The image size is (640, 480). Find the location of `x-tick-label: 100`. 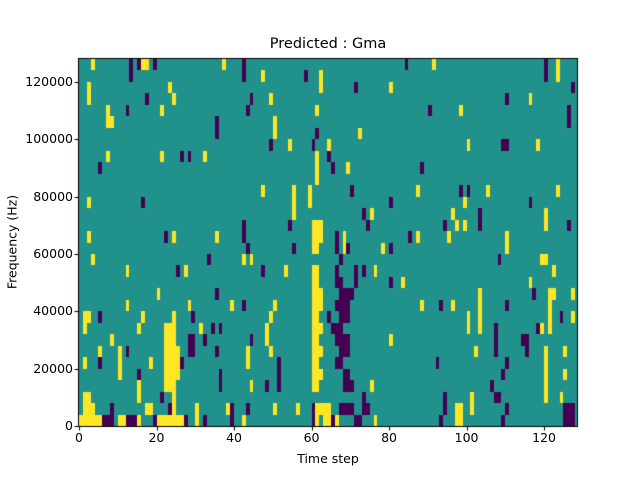

x-tick-label: 100 is located at coordinates (466, 437).